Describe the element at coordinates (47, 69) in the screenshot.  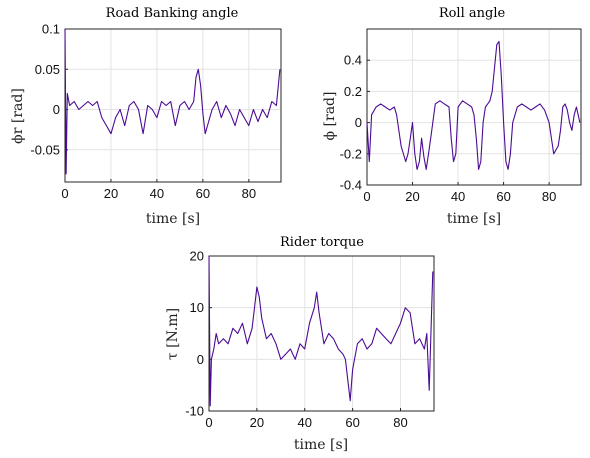
I see `y-tick-label: 0.05` at that location.